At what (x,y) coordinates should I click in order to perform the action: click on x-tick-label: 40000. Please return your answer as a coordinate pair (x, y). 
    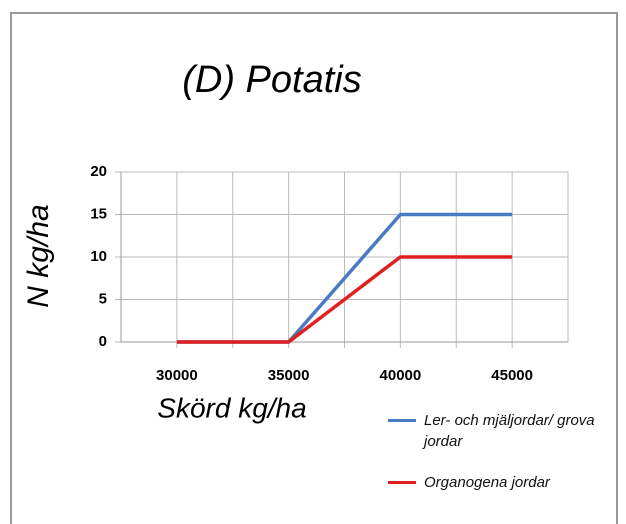
    Looking at the image, I should click on (401, 375).